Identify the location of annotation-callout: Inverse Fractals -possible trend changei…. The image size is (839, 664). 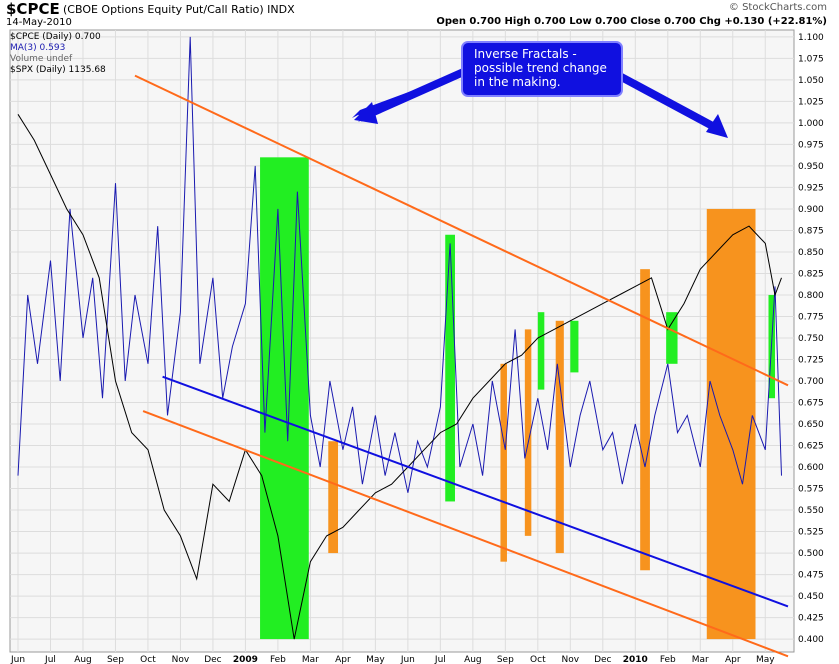
(540, 89).